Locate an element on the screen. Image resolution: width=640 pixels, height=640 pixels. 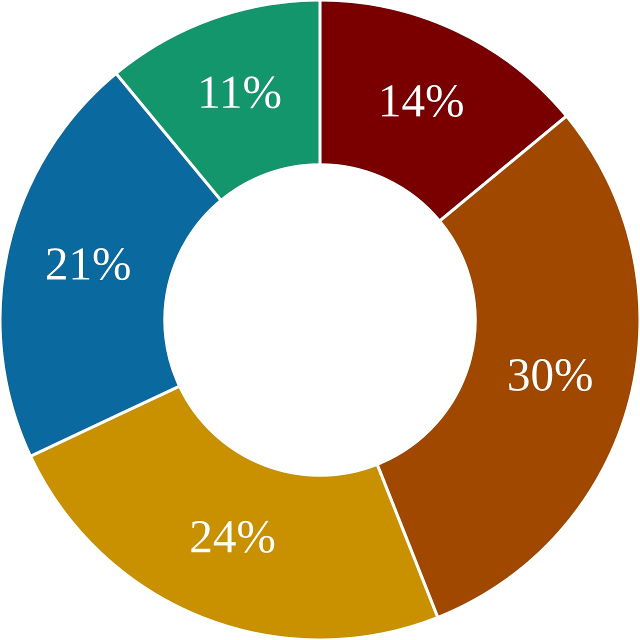
data-label: 11% is located at coordinates (240, 92).